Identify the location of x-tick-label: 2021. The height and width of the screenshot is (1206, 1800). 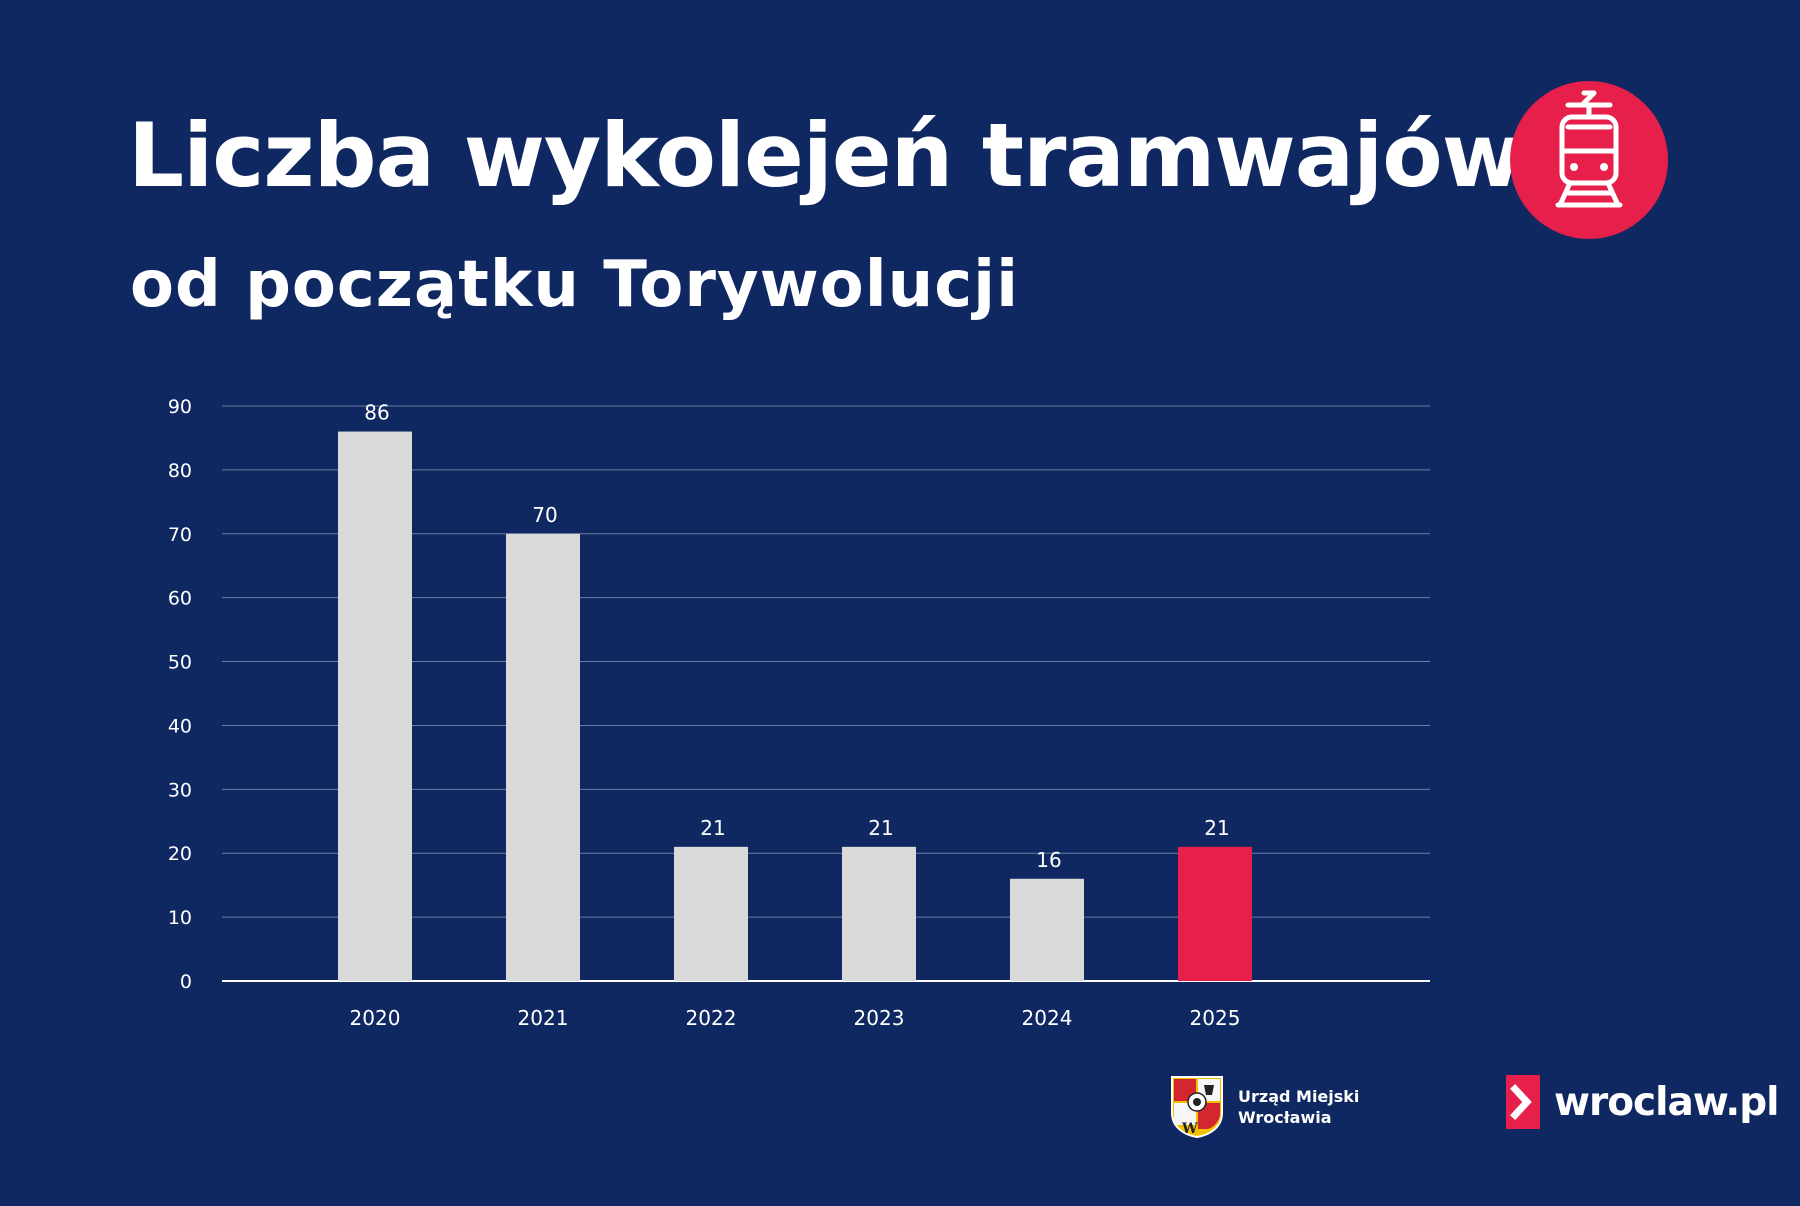
(543, 1018).